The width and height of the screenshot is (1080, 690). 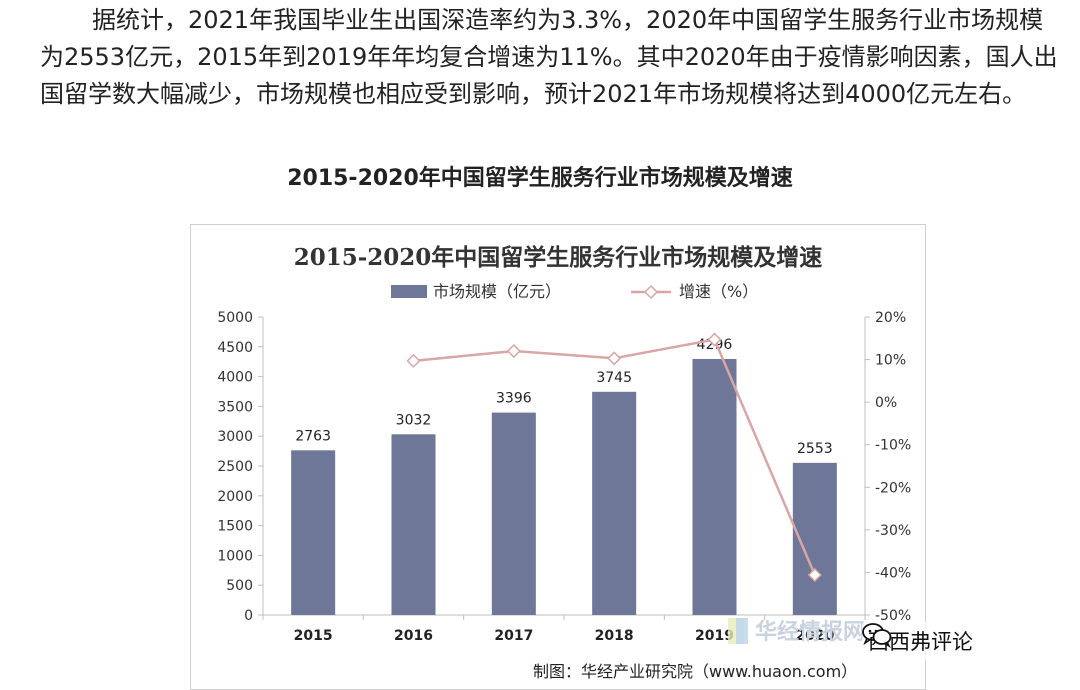 What do you see at coordinates (695, 671) in the screenshot?
I see `chart-credit: 制图：华经产业研究院（www.huaon.com）` at bounding box center [695, 671].